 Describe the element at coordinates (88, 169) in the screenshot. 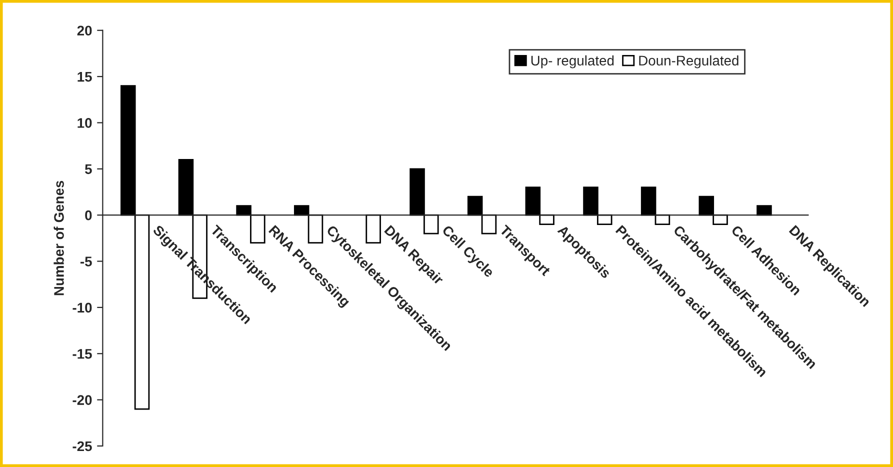

I see `y-tick-label: 5` at that location.